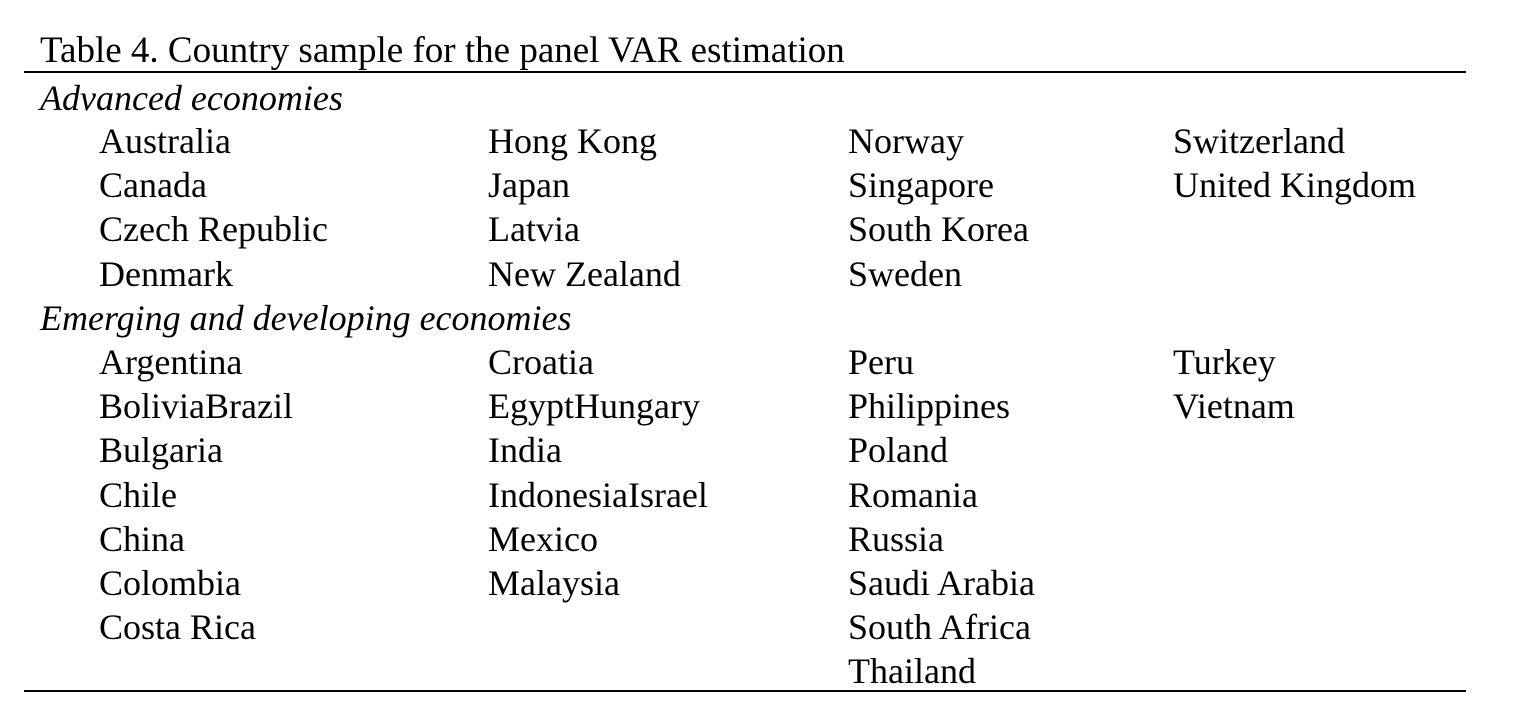 This screenshot has height=720, width=1538. What do you see at coordinates (921, 185) in the screenshot?
I see `country-name: Singapore` at bounding box center [921, 185].